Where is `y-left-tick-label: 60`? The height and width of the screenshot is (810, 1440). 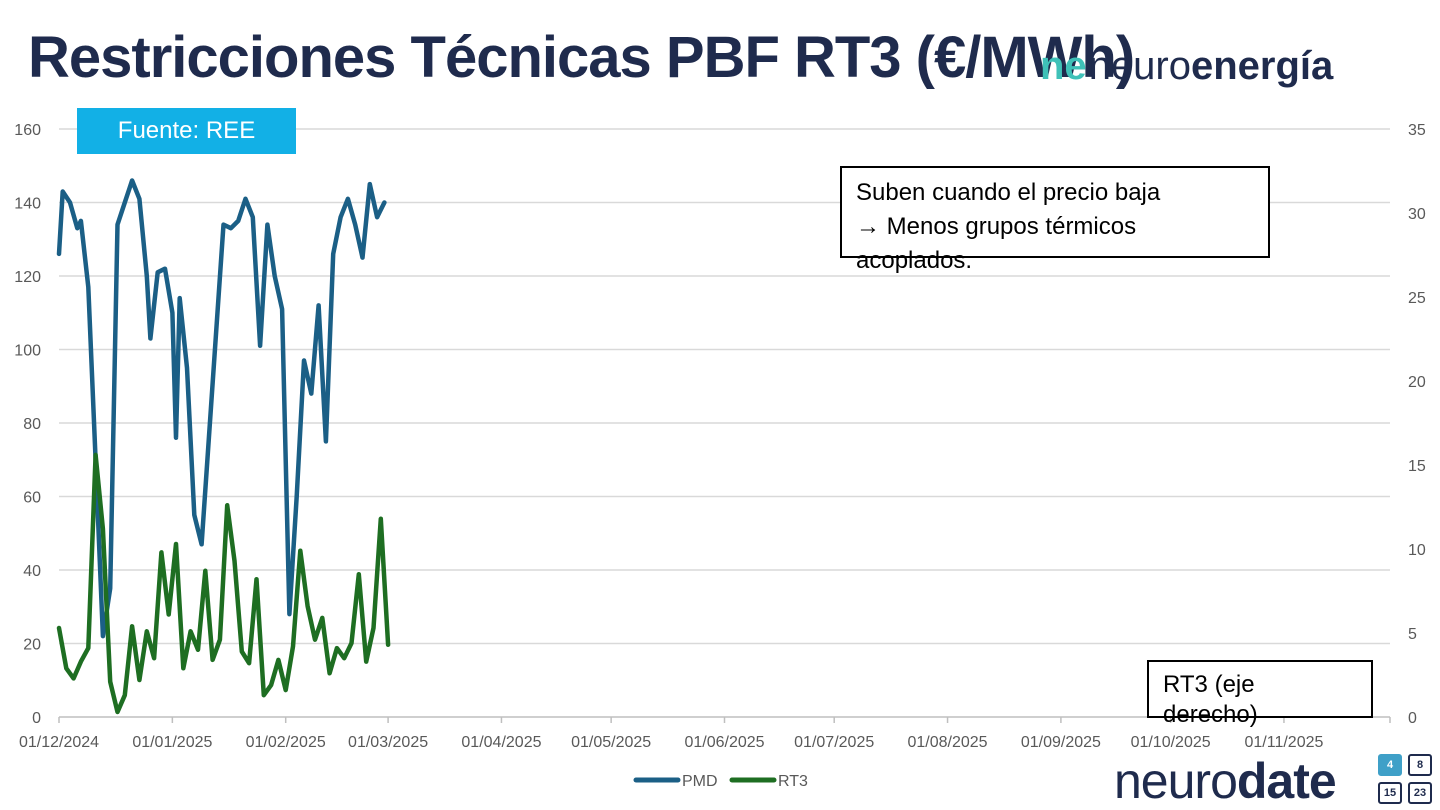 y-left-tick-label: 60 is located at coordinates (32, 498).